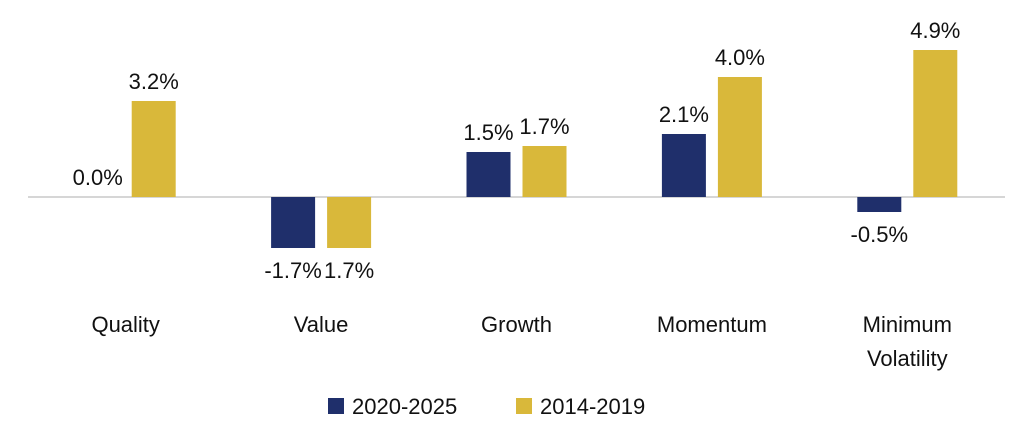  I want to click on category-label-momentum: Momentum, so click(712, 324).